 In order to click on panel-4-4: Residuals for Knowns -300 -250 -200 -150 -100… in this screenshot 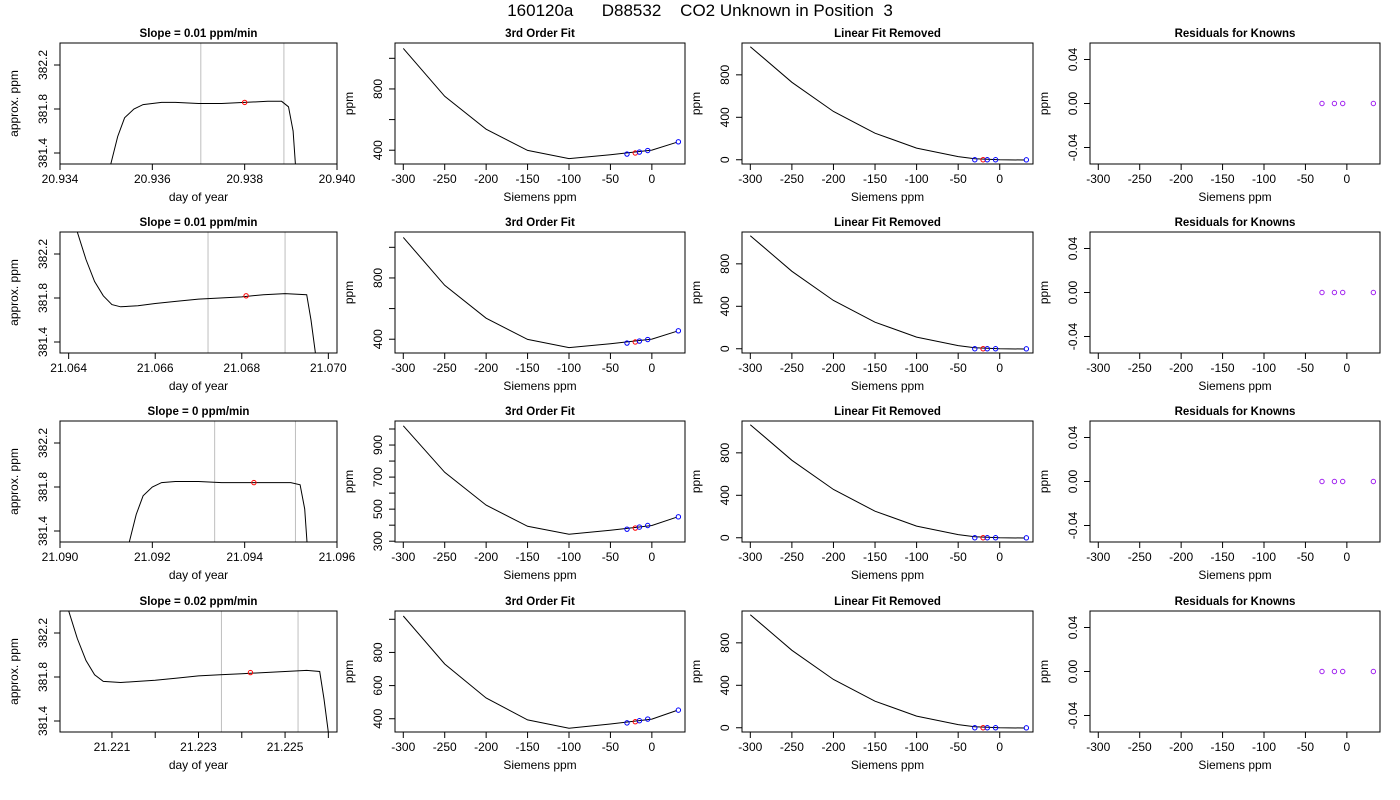, I will do `click(1209, 684)`.